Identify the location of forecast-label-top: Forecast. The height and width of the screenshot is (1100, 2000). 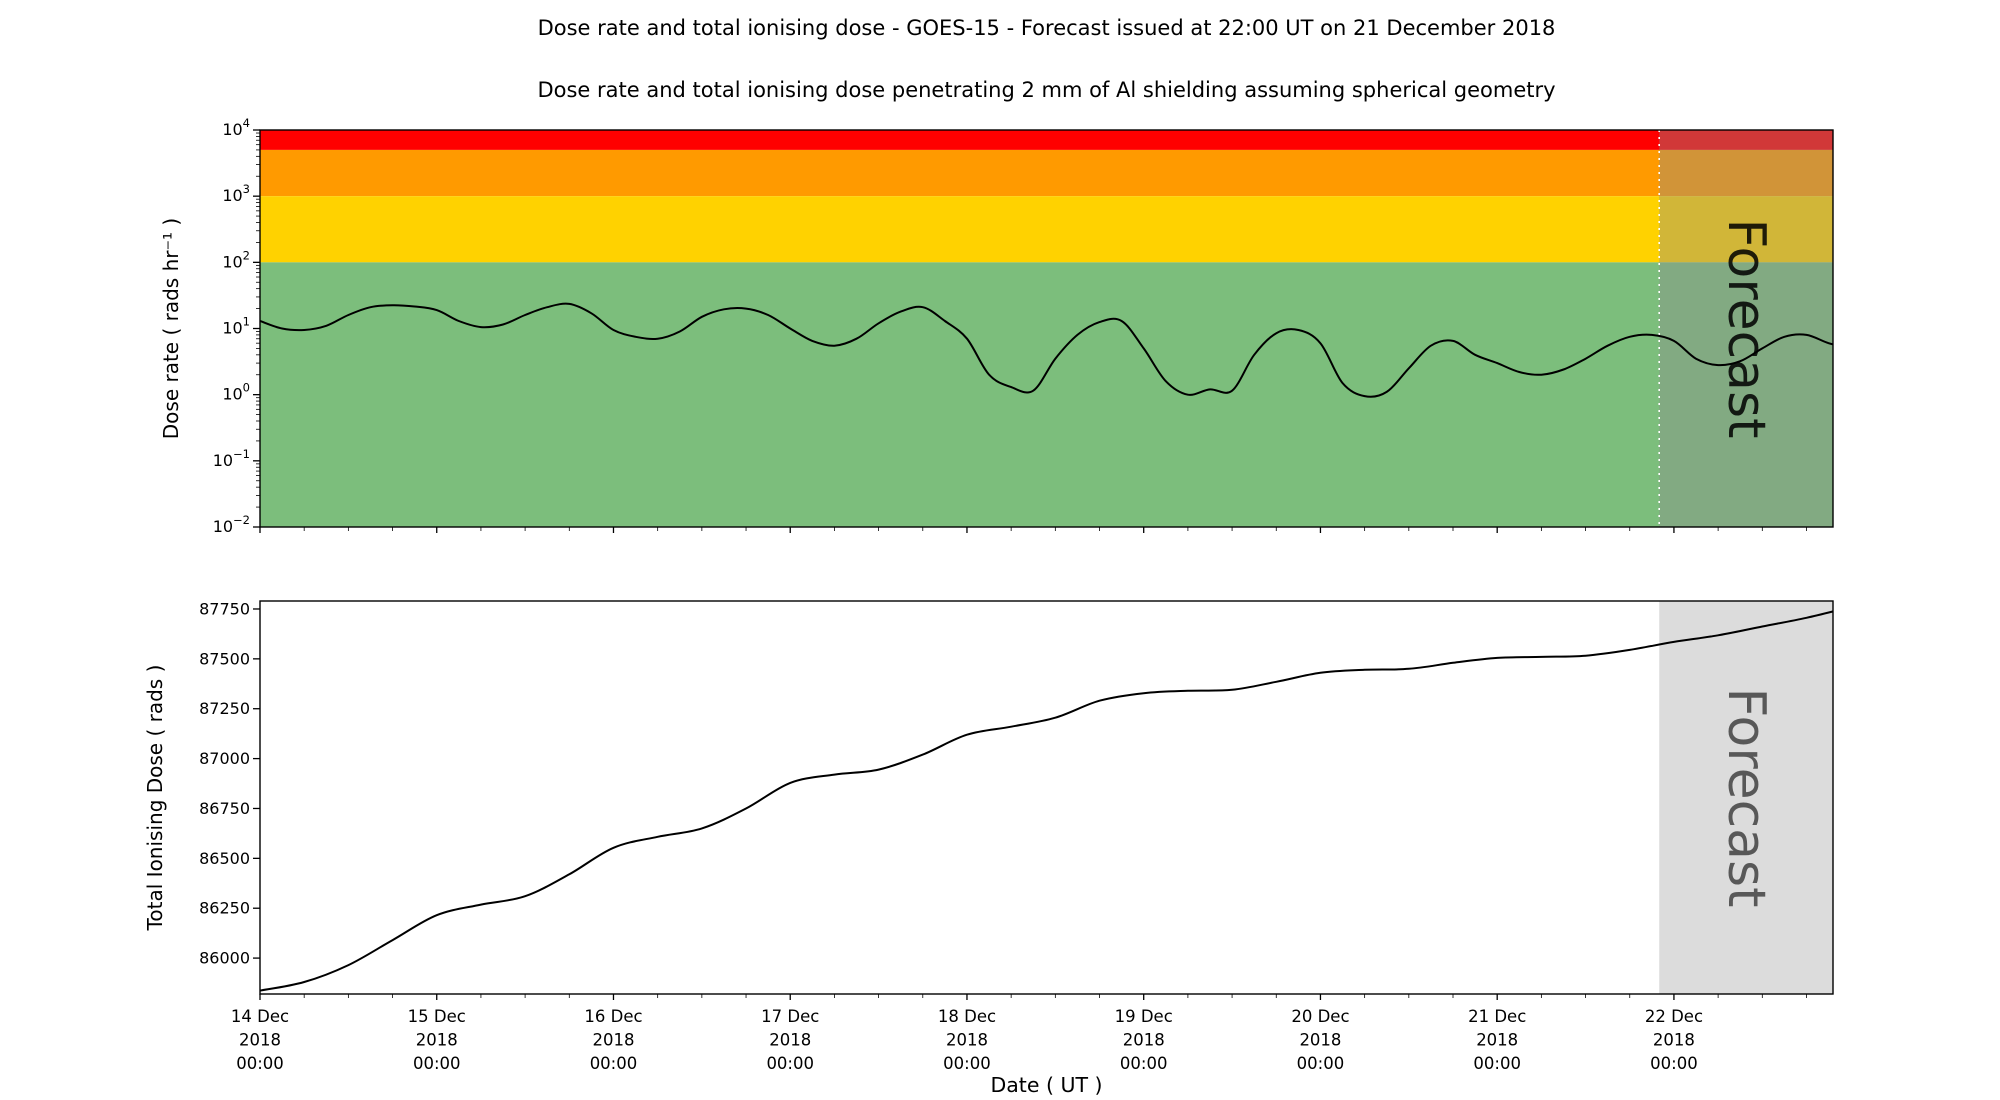
(1746, 328).